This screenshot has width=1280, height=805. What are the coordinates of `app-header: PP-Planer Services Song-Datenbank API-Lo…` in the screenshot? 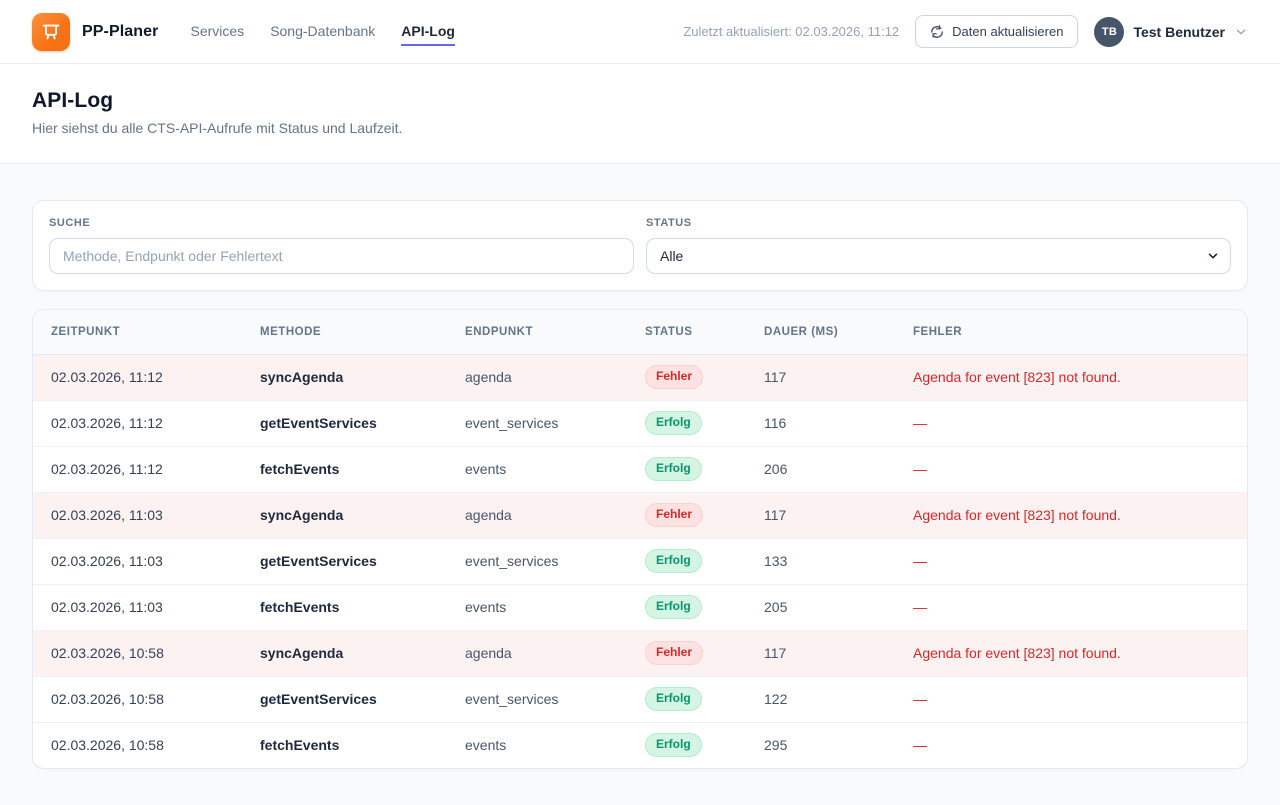 It's located at (640, 32).